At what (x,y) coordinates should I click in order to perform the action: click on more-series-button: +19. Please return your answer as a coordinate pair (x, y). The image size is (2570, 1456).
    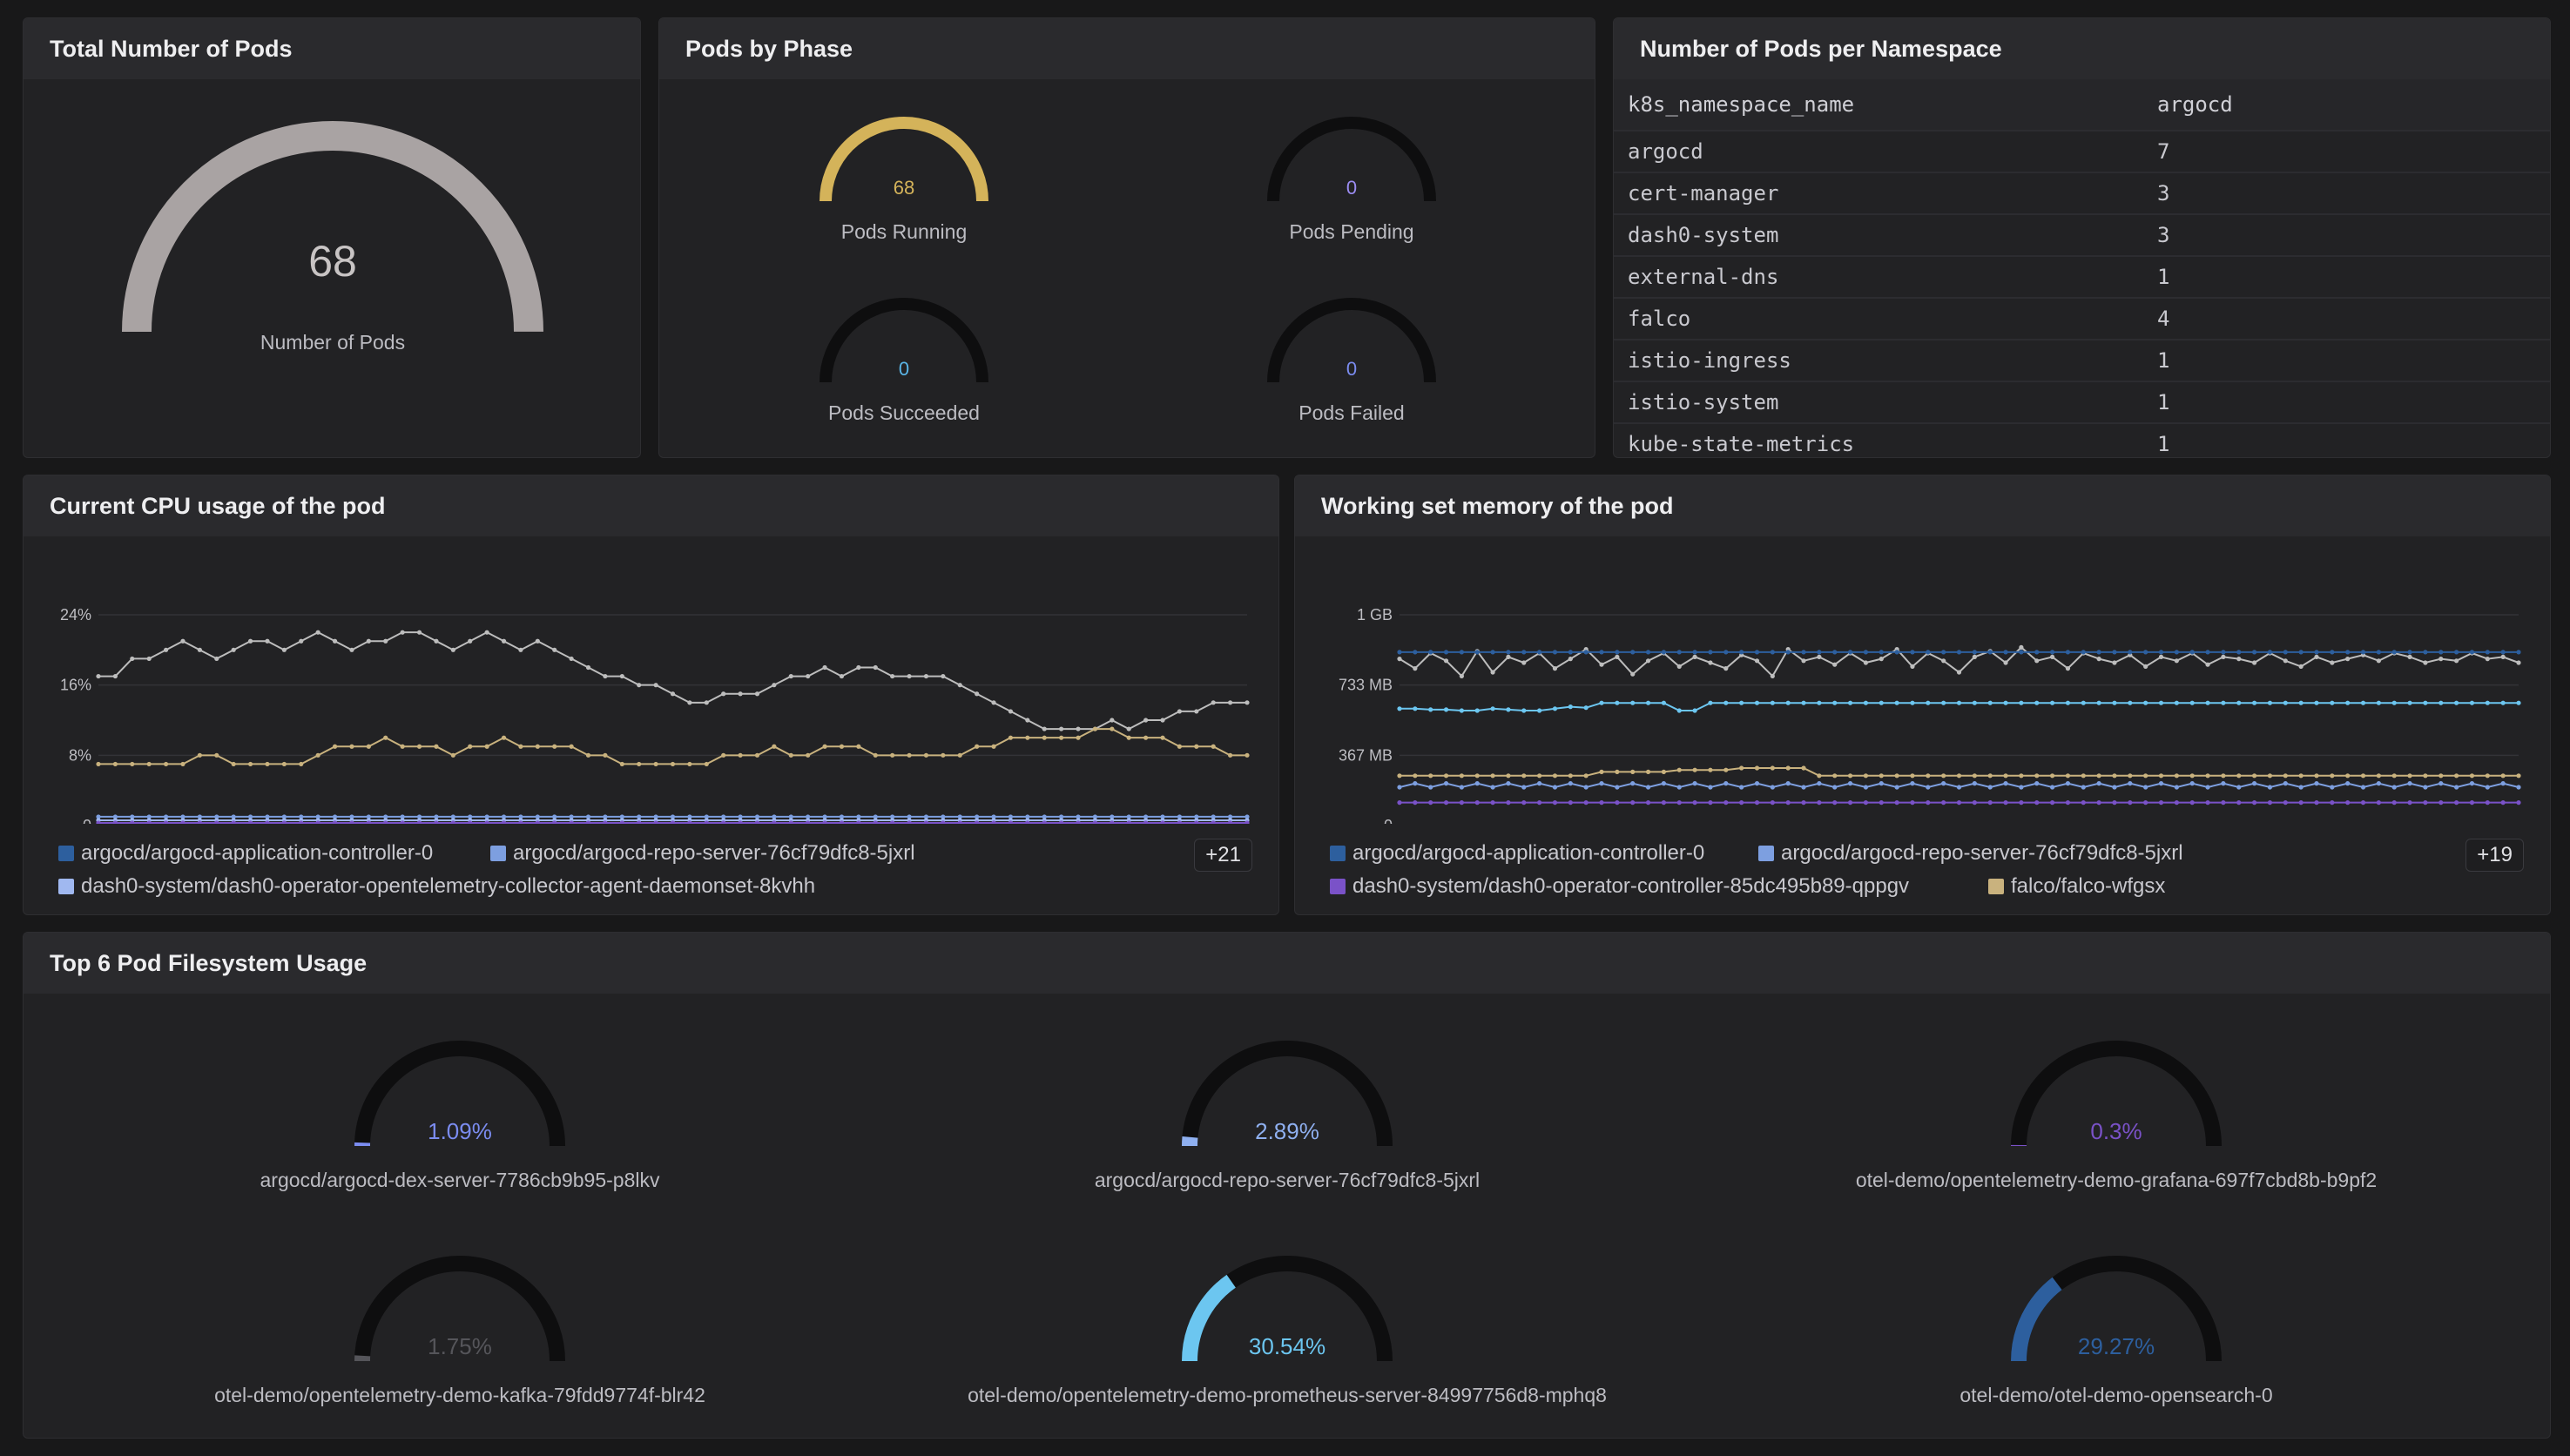
    Looking at the image, I should click on (2494, 855).